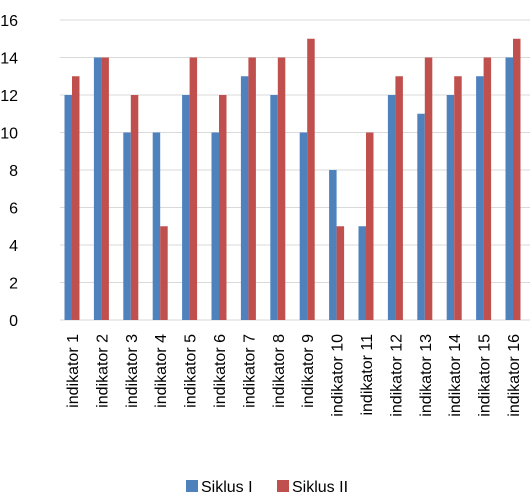 This screenshot has height=502, width=530. I want to click on y-tick-label: 10, so click(9, 134).